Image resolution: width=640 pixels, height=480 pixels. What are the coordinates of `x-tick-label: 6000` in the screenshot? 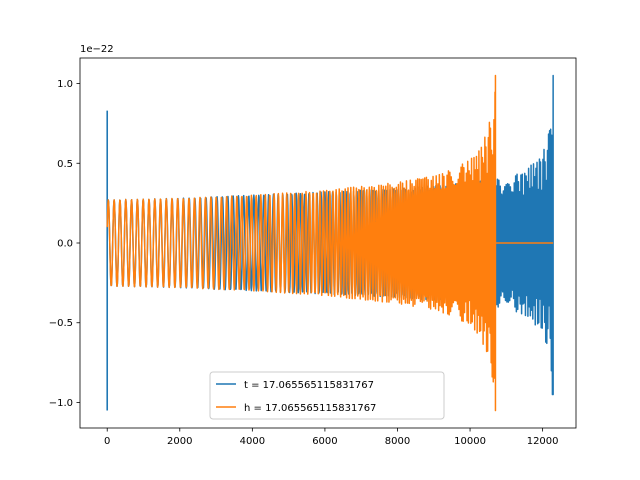 It's located at (324, 441).